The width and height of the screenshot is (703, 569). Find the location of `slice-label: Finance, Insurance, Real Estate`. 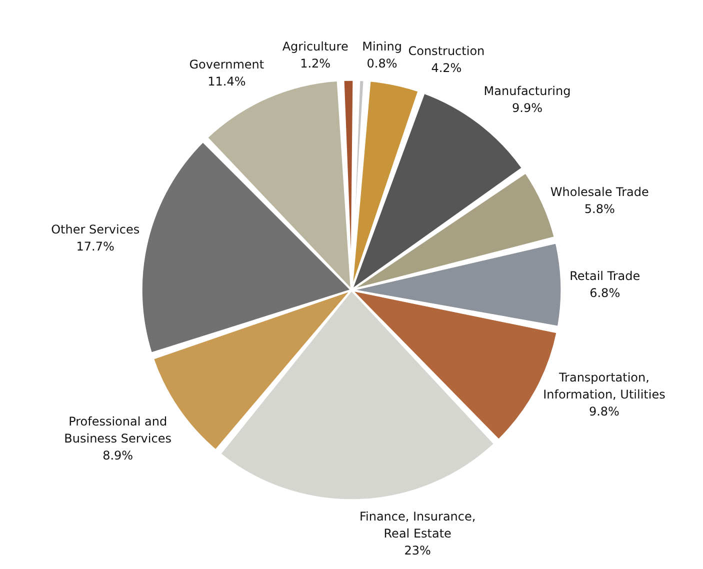

slice-label: Finance, Insurance, Real Estate is located at coordinates (417, 525).